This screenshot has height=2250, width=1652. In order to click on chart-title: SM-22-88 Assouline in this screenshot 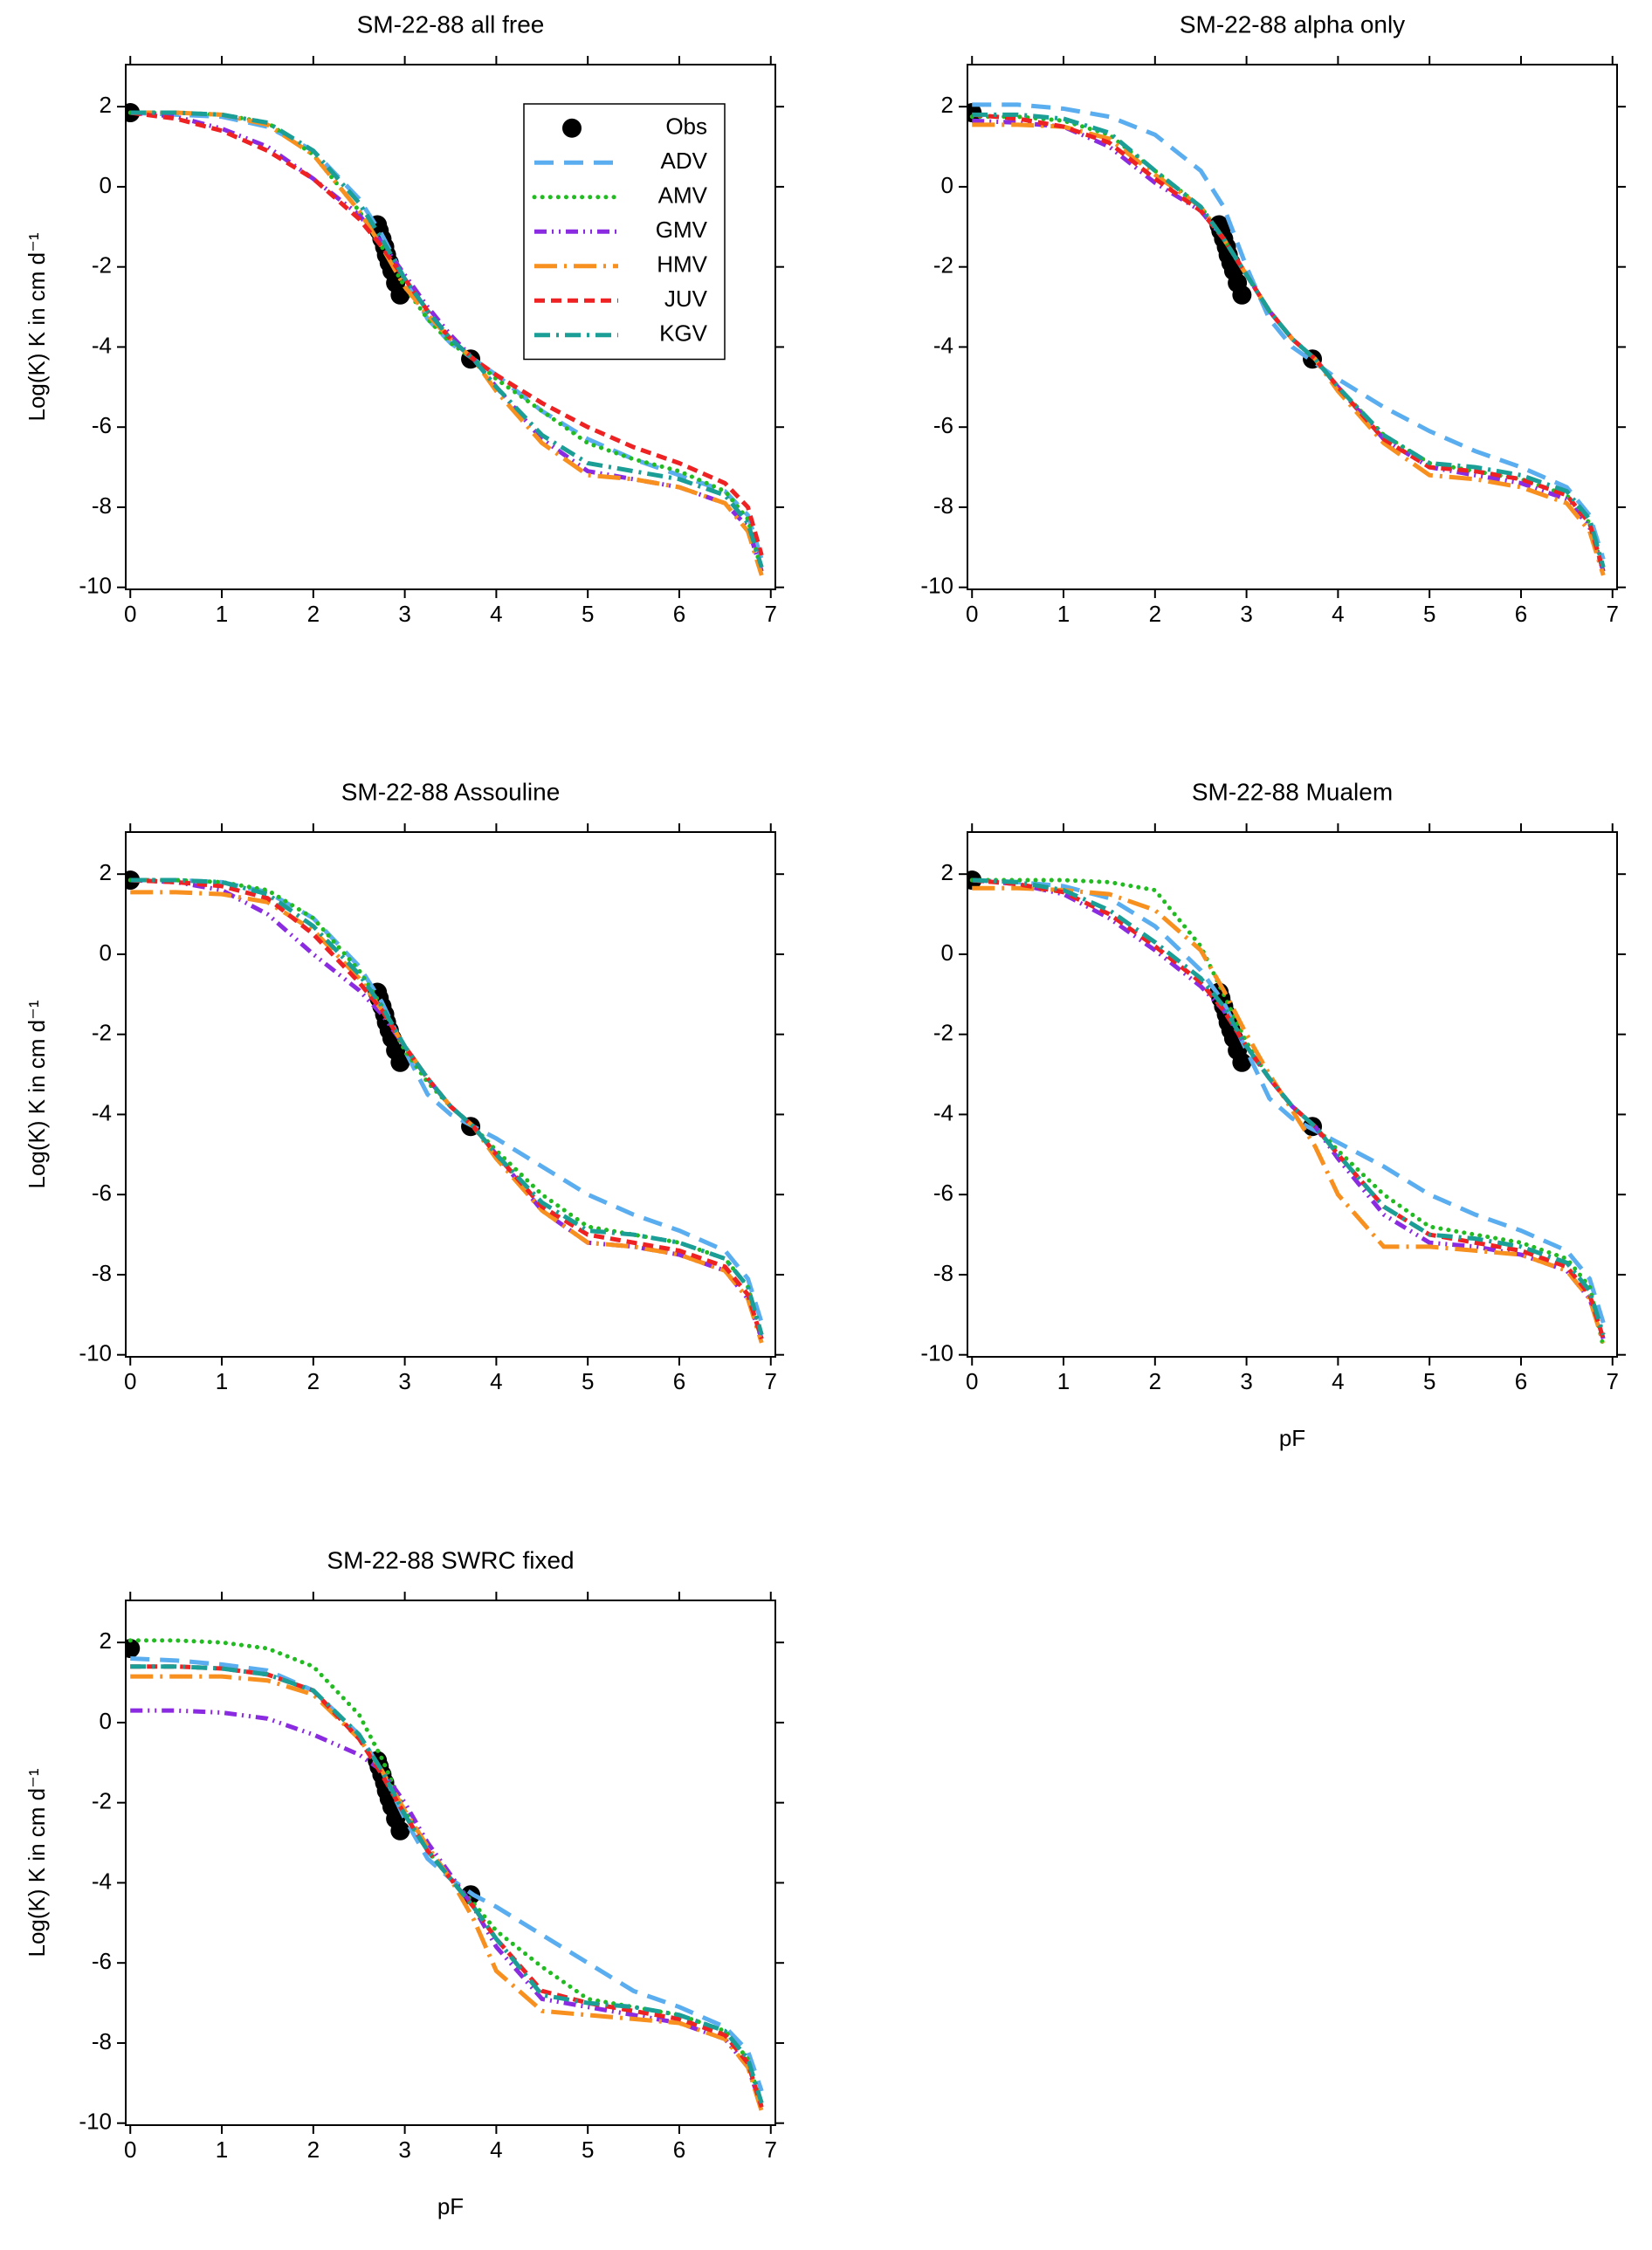, I will do `click(451, 791)`.